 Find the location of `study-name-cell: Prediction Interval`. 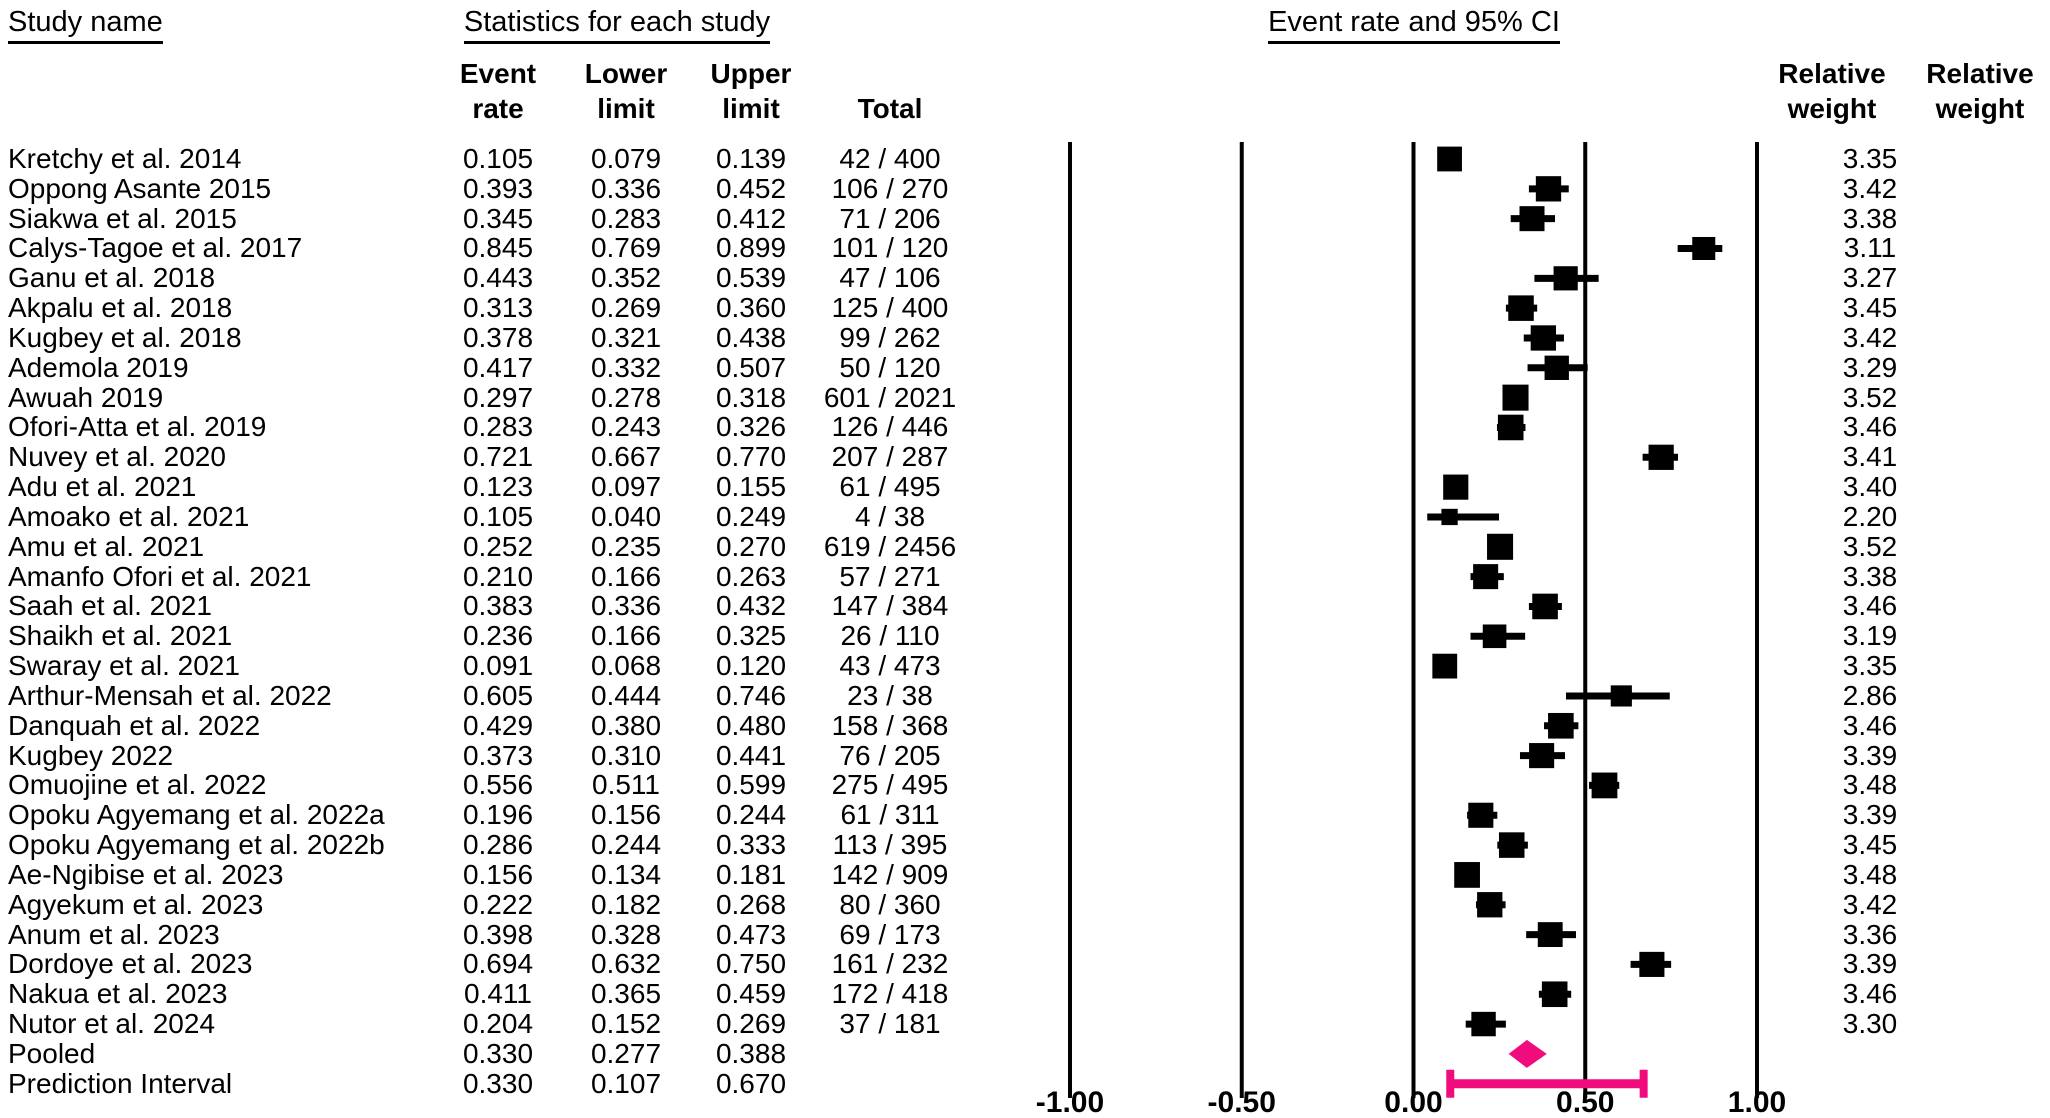

study-name-cell: Prediction Interval is located at coordinates (120, 1083).